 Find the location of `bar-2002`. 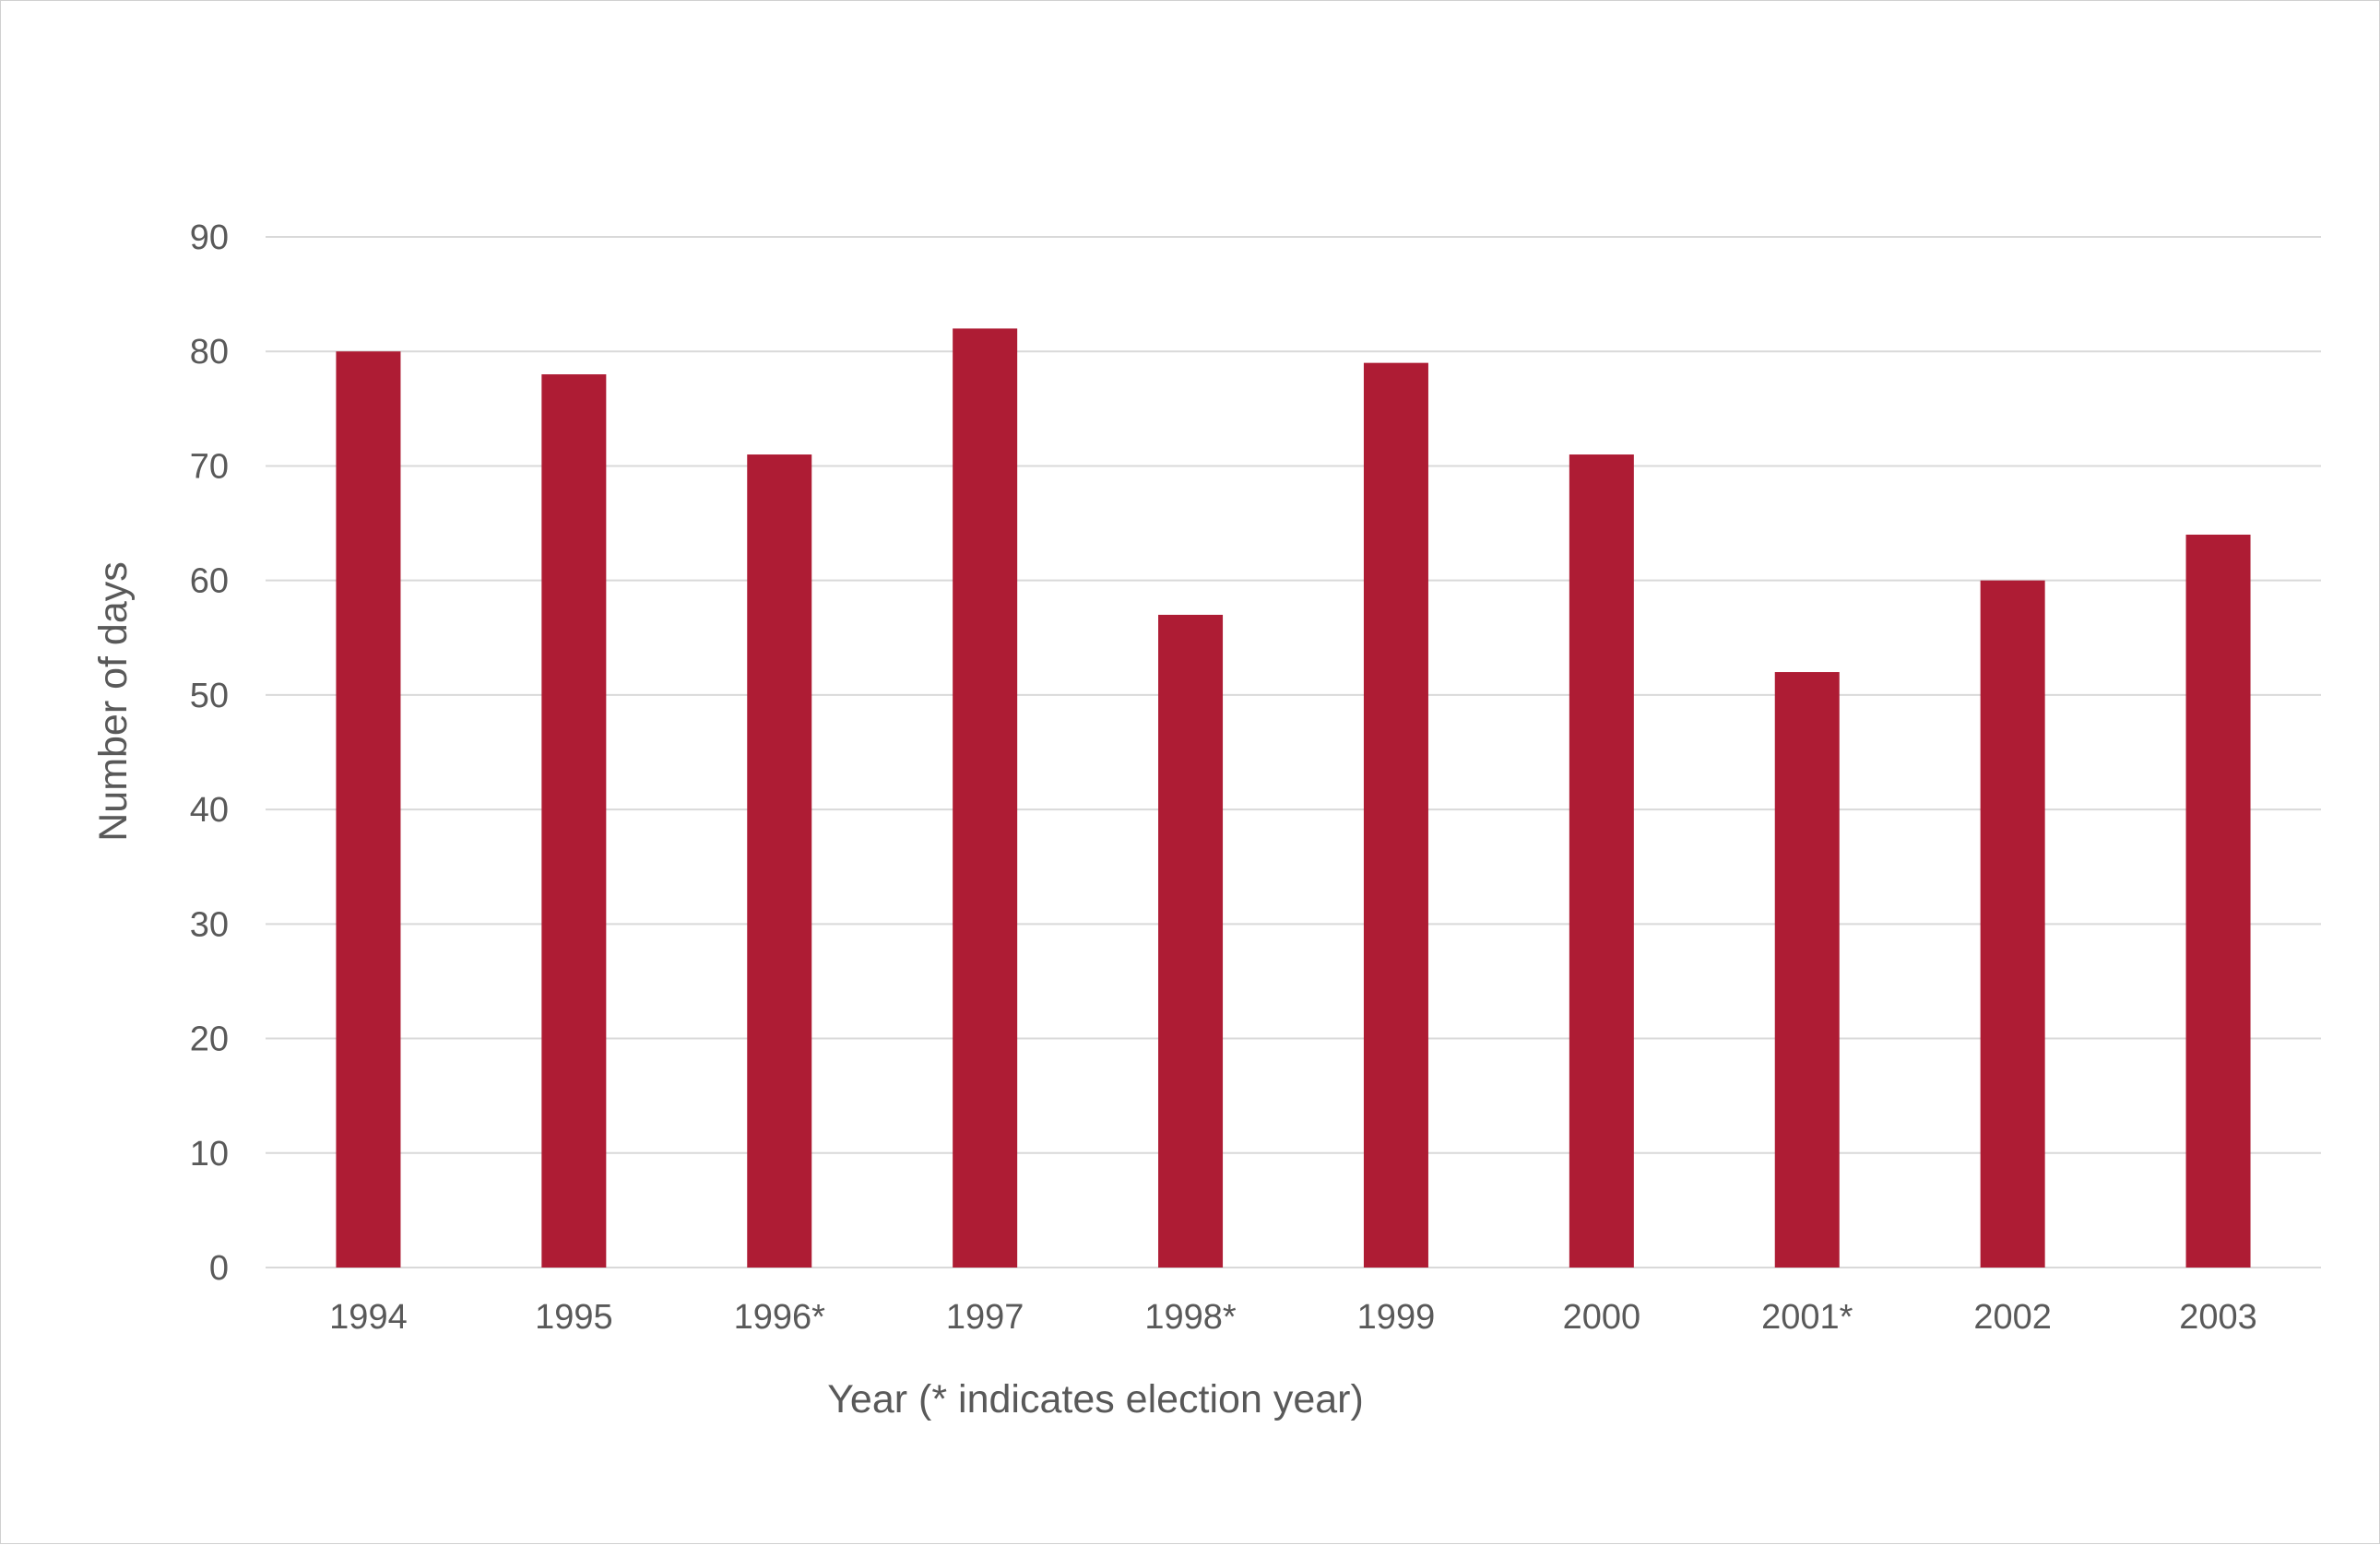

bar-2002 is located at coordinates (2012, 924).